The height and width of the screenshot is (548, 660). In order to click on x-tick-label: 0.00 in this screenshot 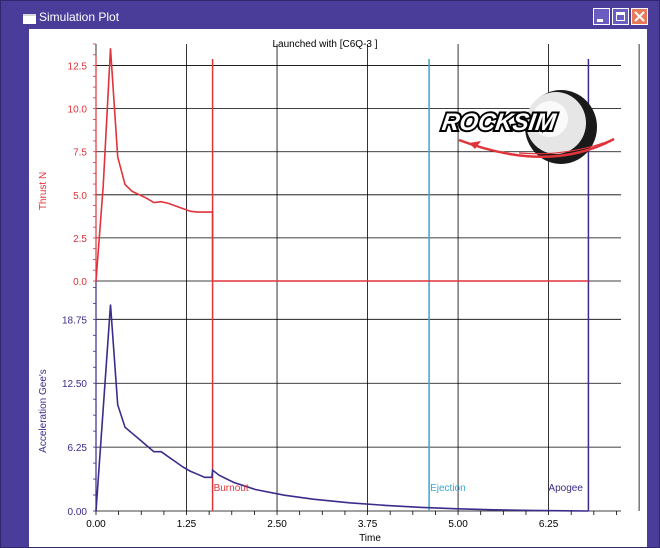, I will do `click(96, 524)`.